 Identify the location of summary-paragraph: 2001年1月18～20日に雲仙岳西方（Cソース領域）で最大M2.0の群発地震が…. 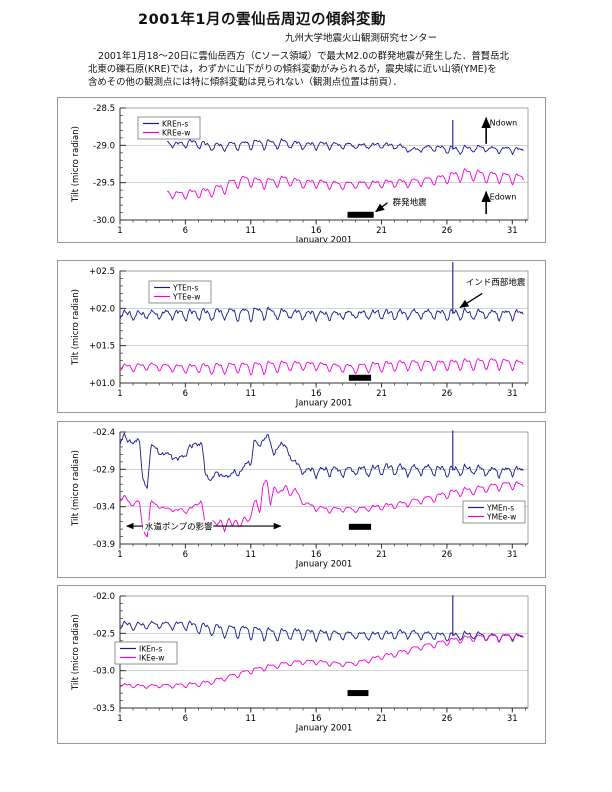
(308, 69).